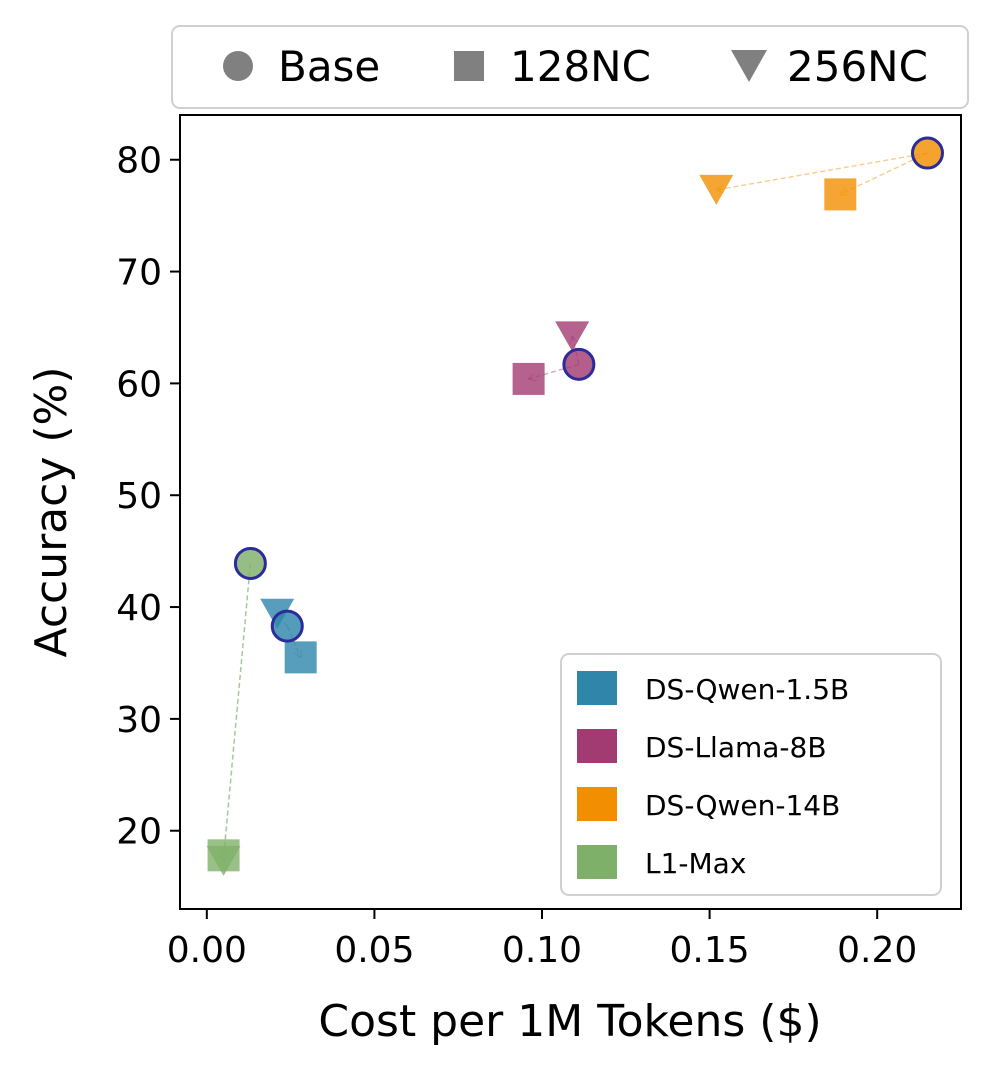  What do you see at coordinates (139, 273) in the screenshot?
I see `y-tick-label: 70` at bounding box center [139, 273].